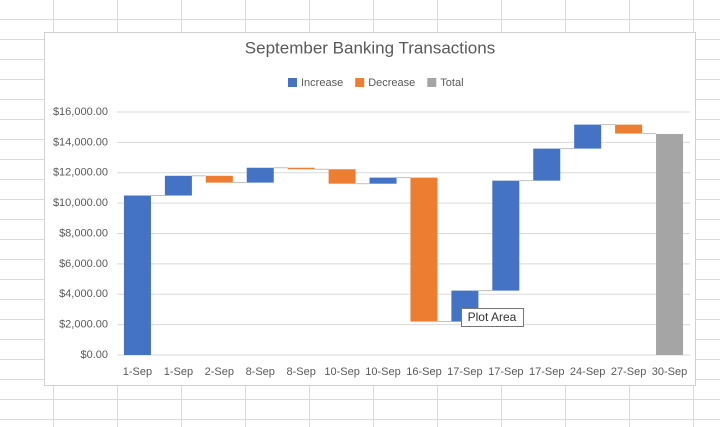 This screenshot has height=427, width=720. Describe the element at coordinates (219, 372) in the screenshot. I see `x-tick-label: 2-Sep` at that location.